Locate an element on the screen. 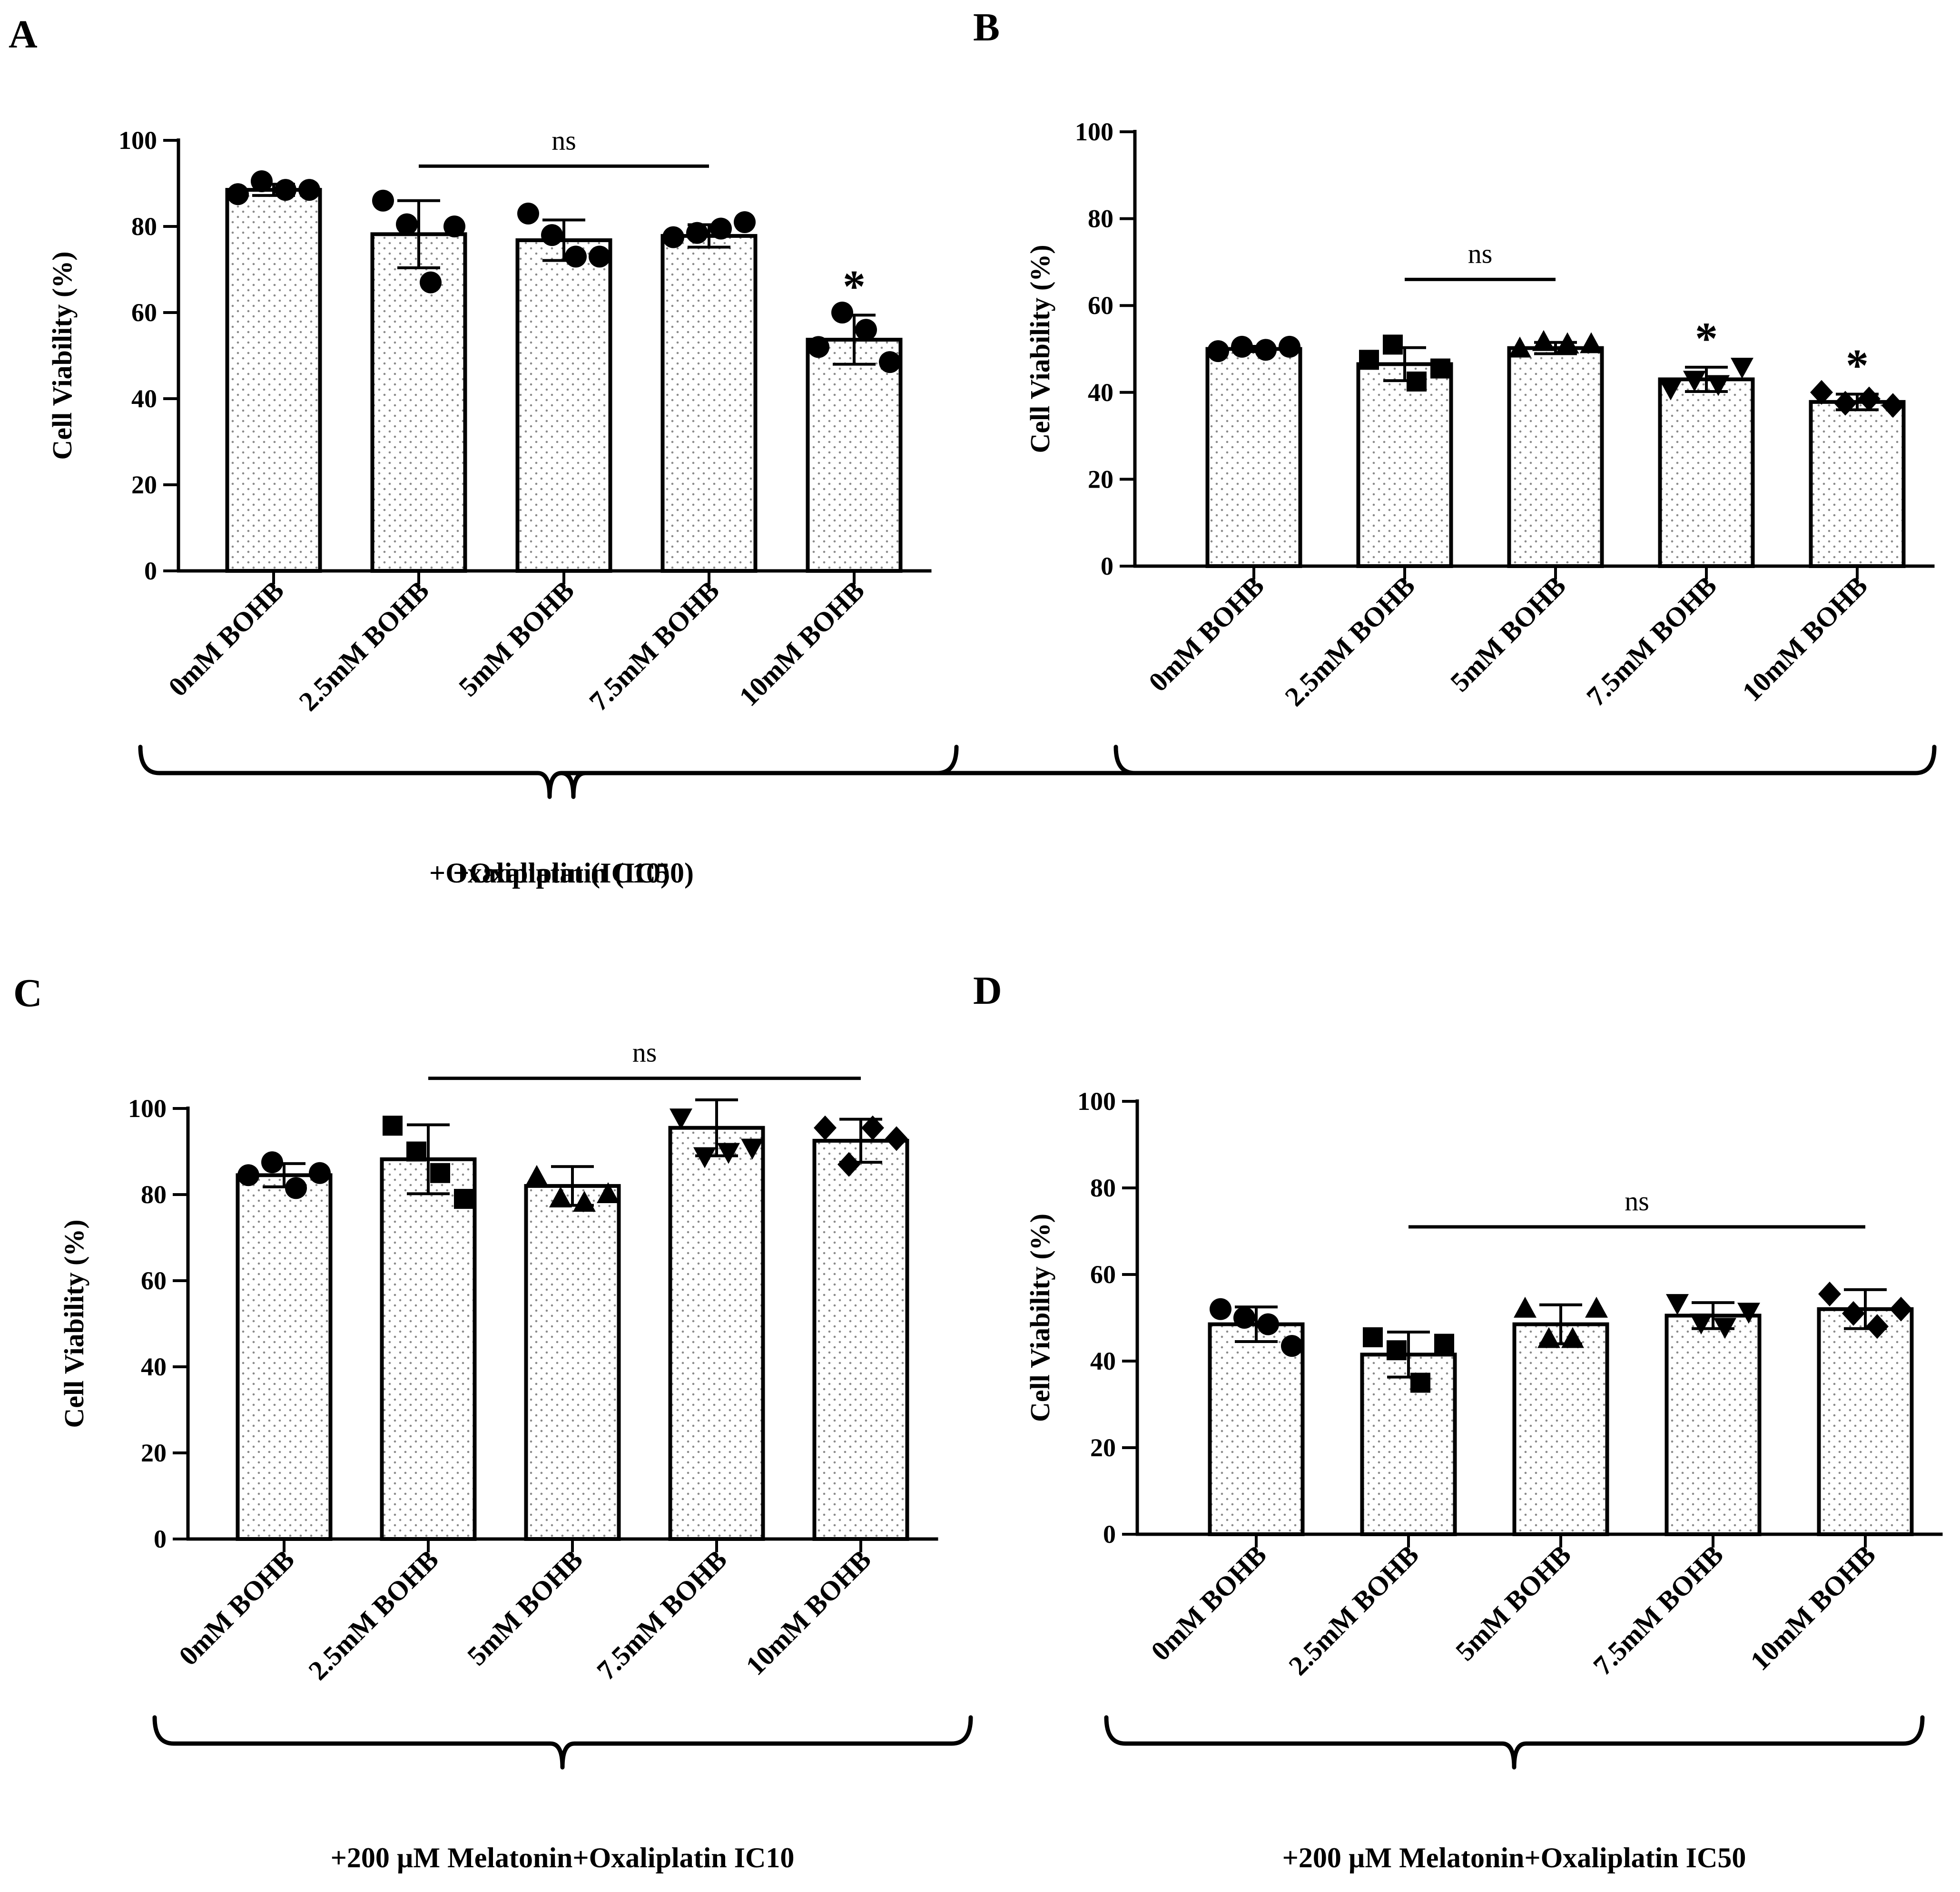 This screenshot has width=1960, height=1892. significance-star-5: * is located at coordinates (1857, 366).